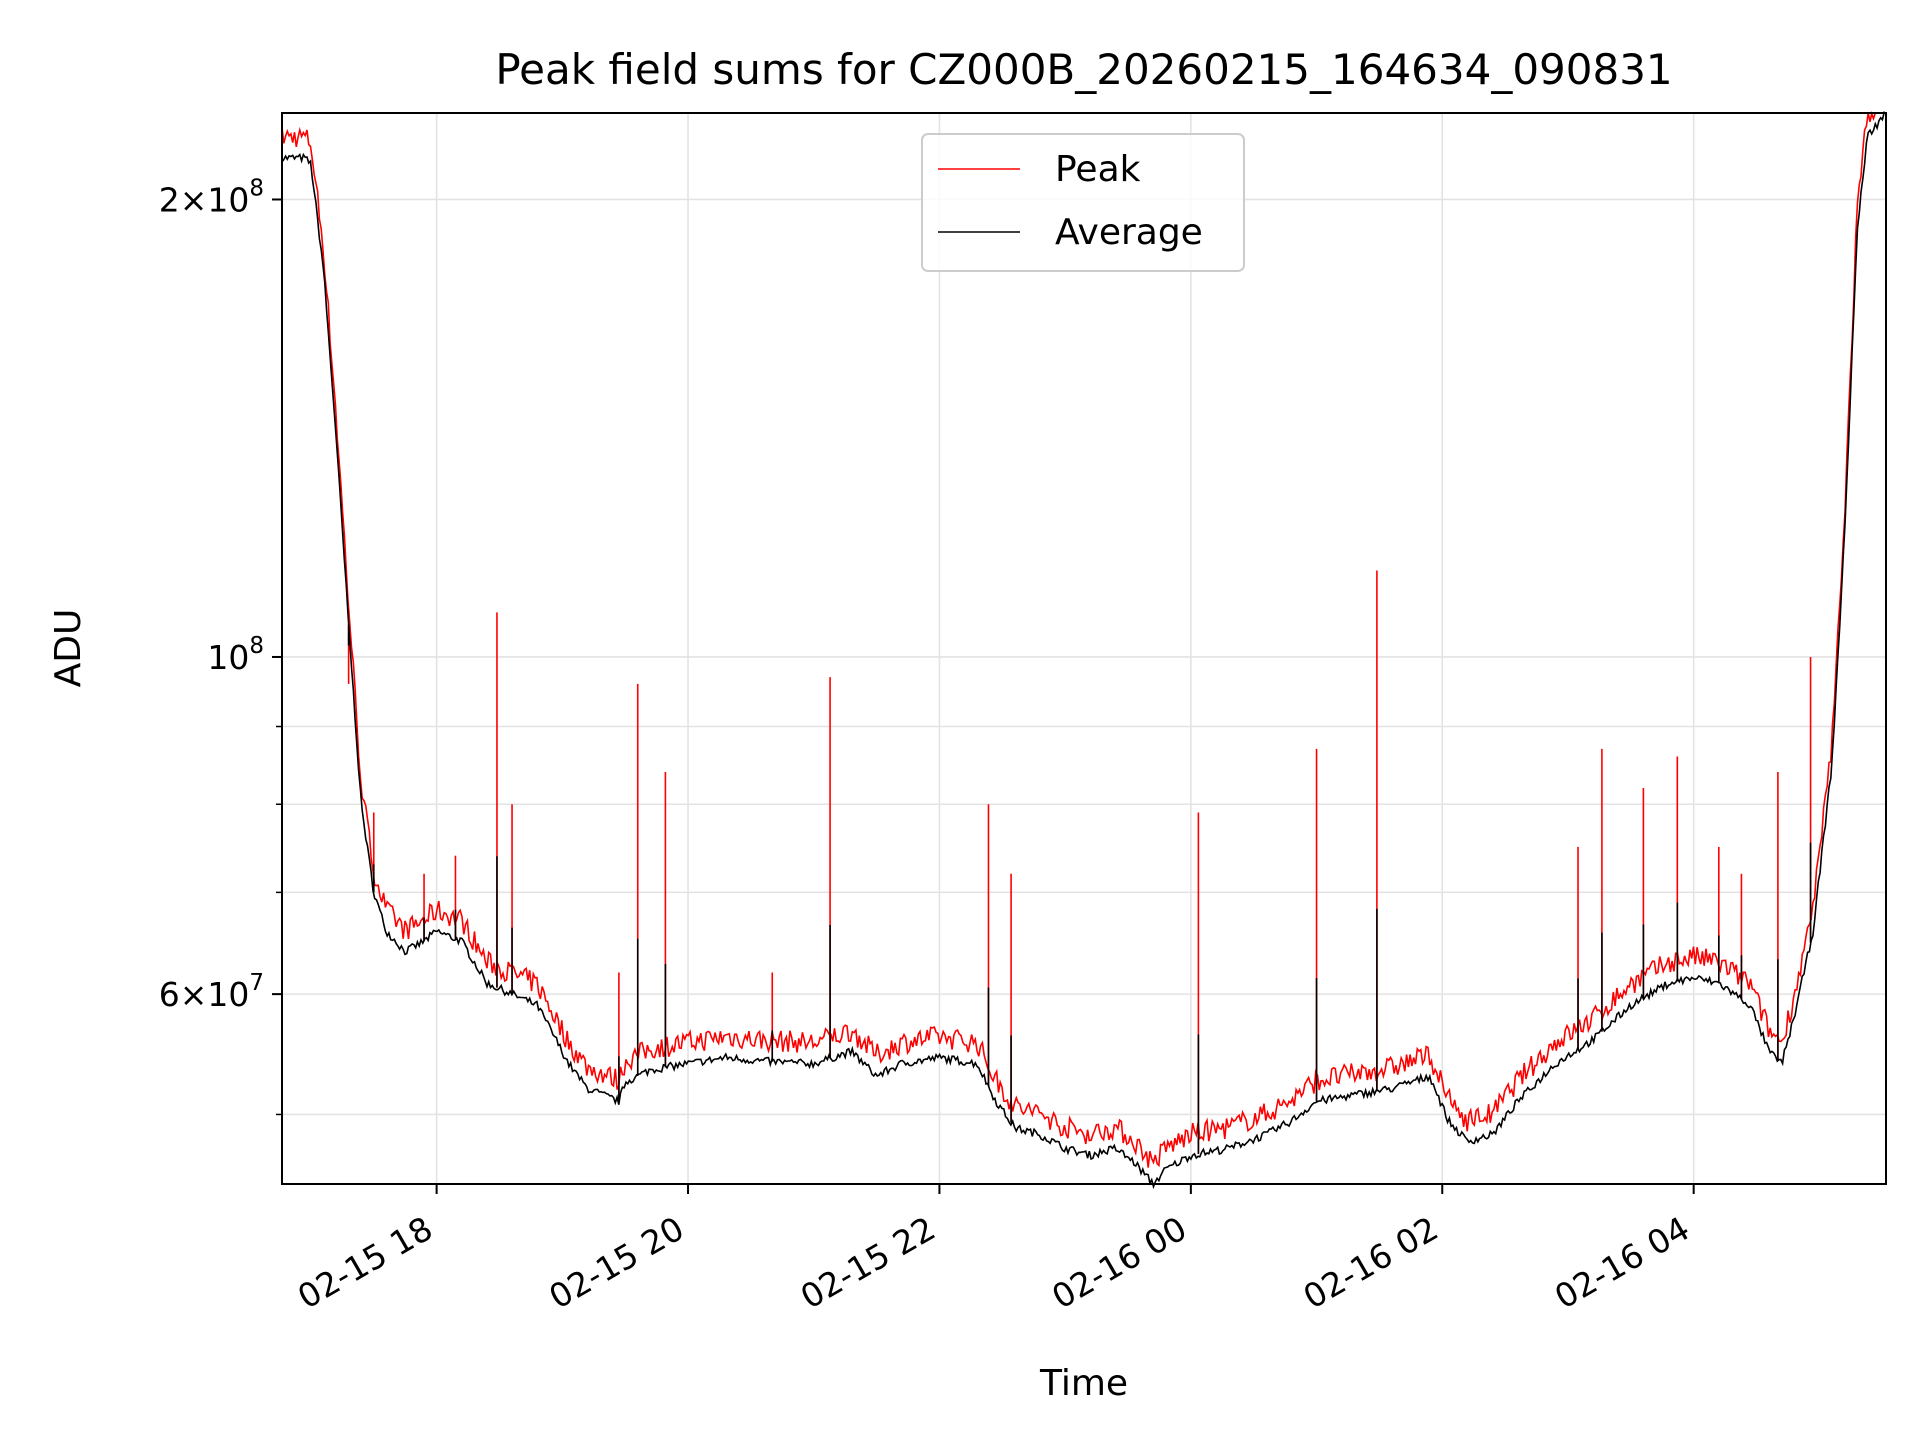 The width and height of the screenshot is (1920, 1440). I want to click on y-tick-mantissa: 2, so click(169, 199).